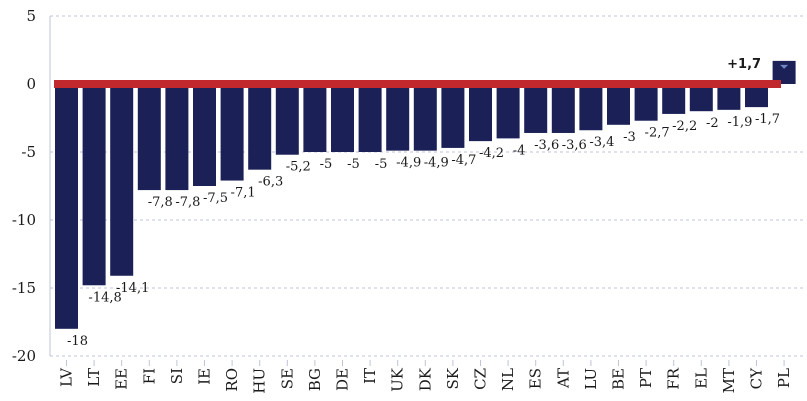 The height and width of the screenshot is (401, 807). I want to click on x-tick-label: UK, so click(398, 379).